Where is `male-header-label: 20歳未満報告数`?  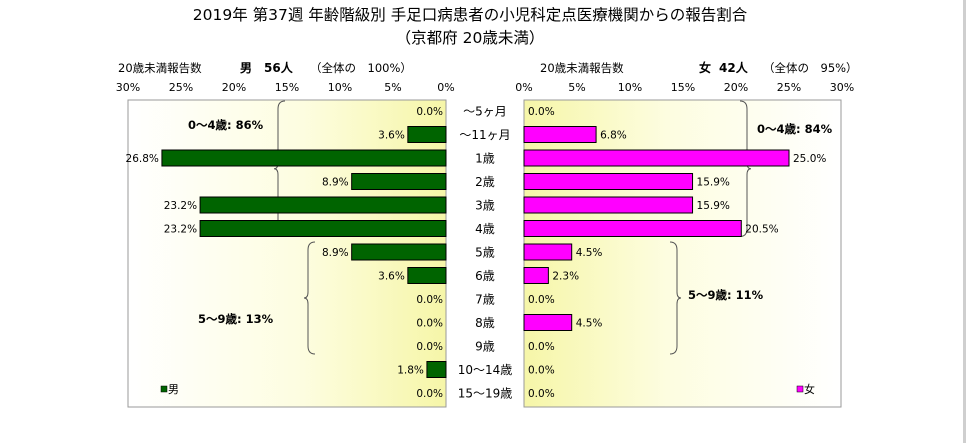
male-header-label: 20歳未満報告数 is located at coordinates (160, 68).